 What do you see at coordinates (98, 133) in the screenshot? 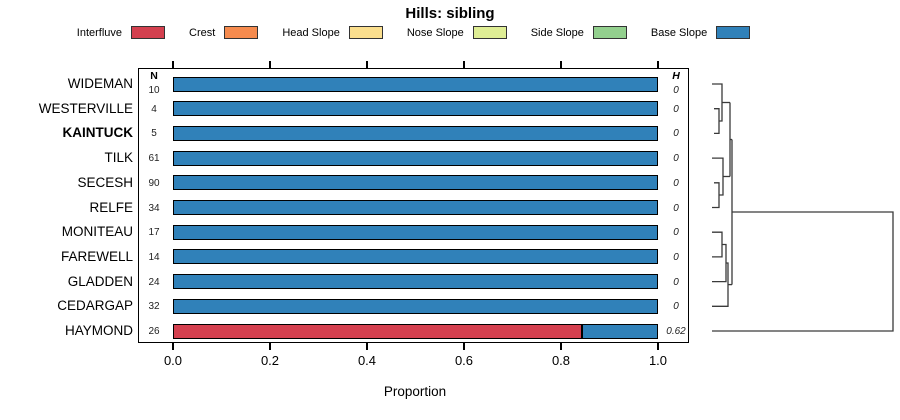
I see `row-label: KAINTUCK` at bounding box center [98, 133].